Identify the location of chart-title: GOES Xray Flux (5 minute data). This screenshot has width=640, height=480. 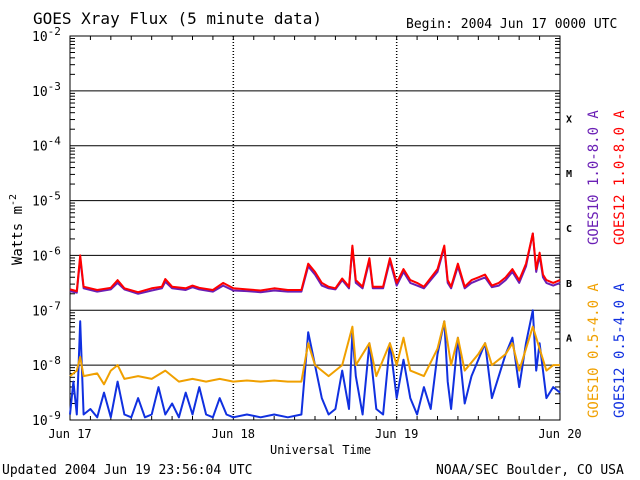
(177, 18).